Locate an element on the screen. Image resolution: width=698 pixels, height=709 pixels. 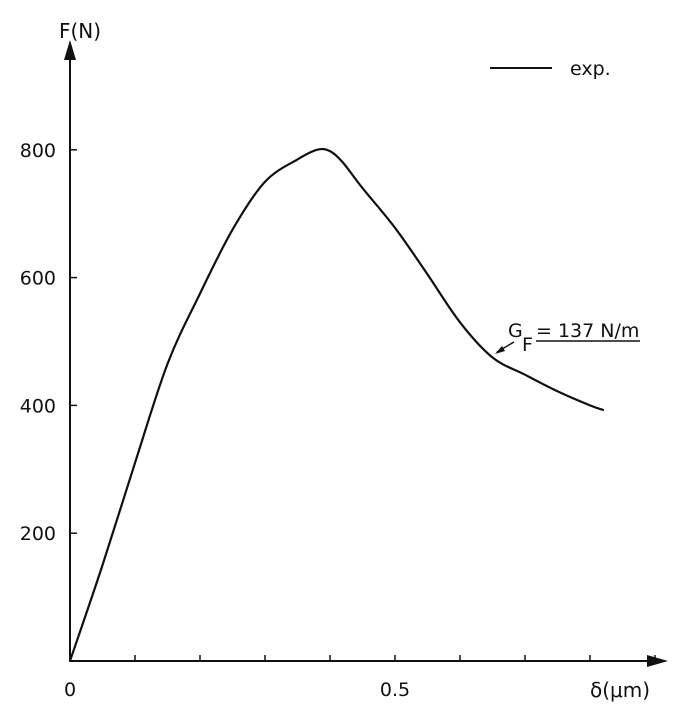
x-tick-label: 0.5 is located at coordinates (395, 690).